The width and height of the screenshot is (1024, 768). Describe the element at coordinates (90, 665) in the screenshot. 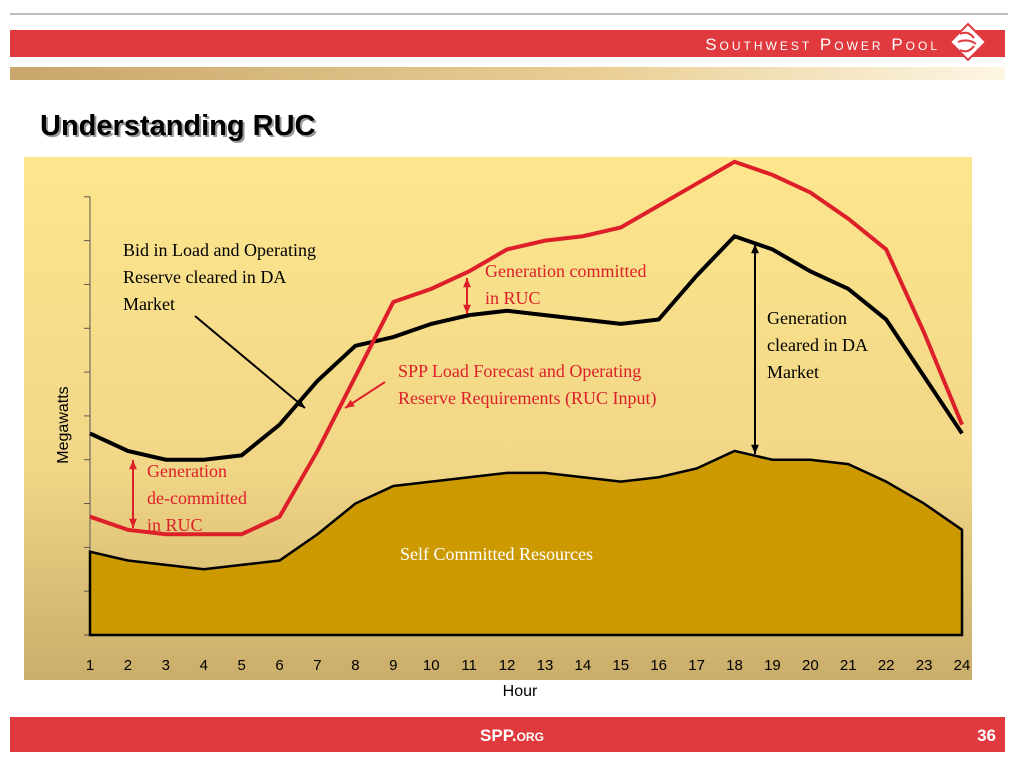

I see `x-tick-label: 1` at that location.